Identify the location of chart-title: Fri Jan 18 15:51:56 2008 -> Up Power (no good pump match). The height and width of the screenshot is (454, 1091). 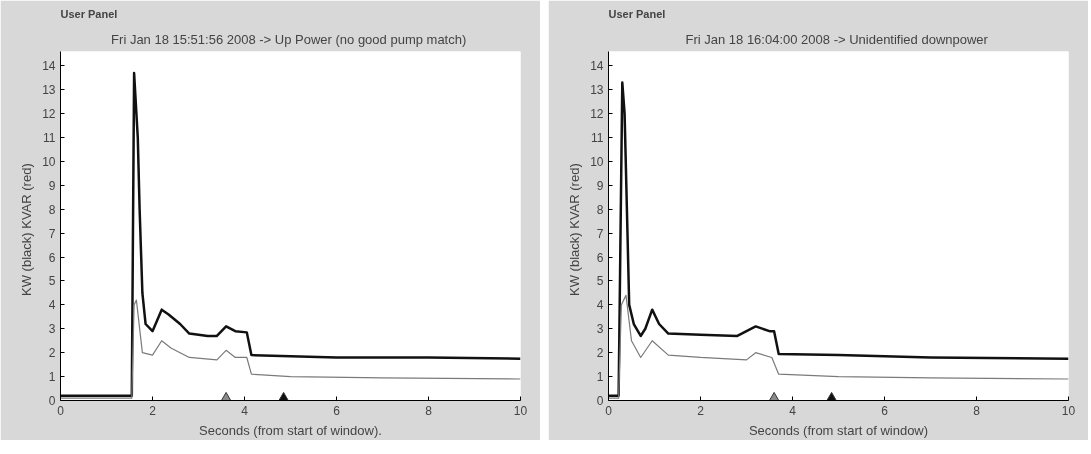
(289, 39).